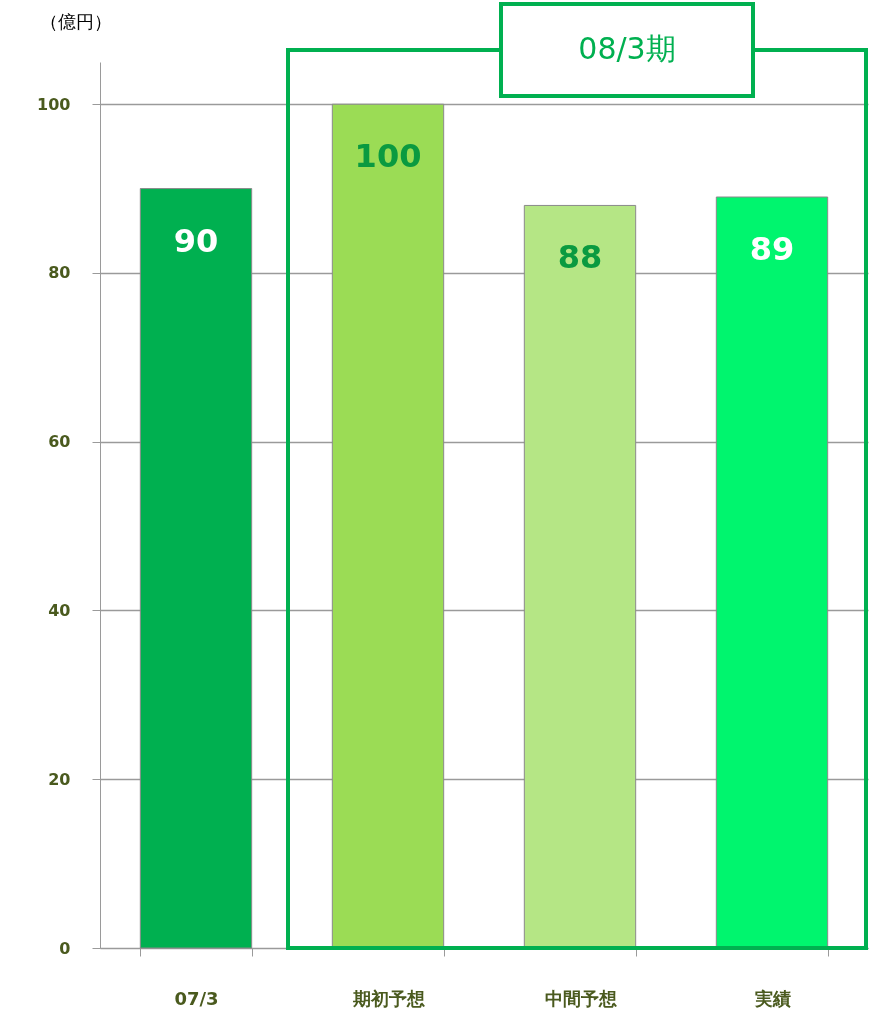  Describe the element at coordinates (59, 442) in the screenshot. I see `y-tick-label: 60` at that location.